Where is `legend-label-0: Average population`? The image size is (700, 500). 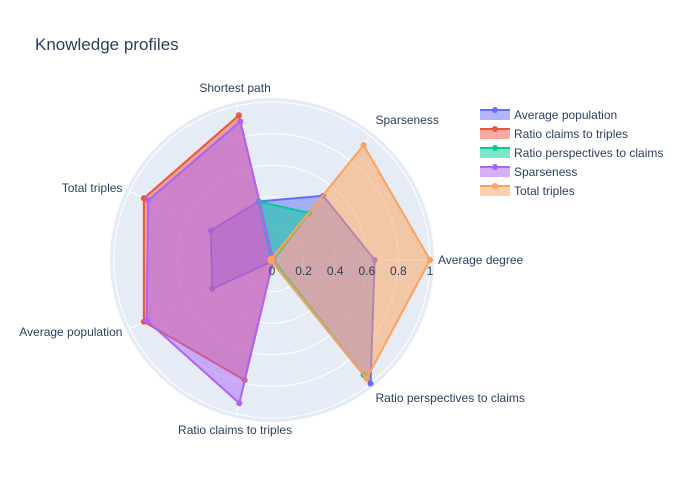 legend-label-0: Average population is located at coordinates (565, 115).